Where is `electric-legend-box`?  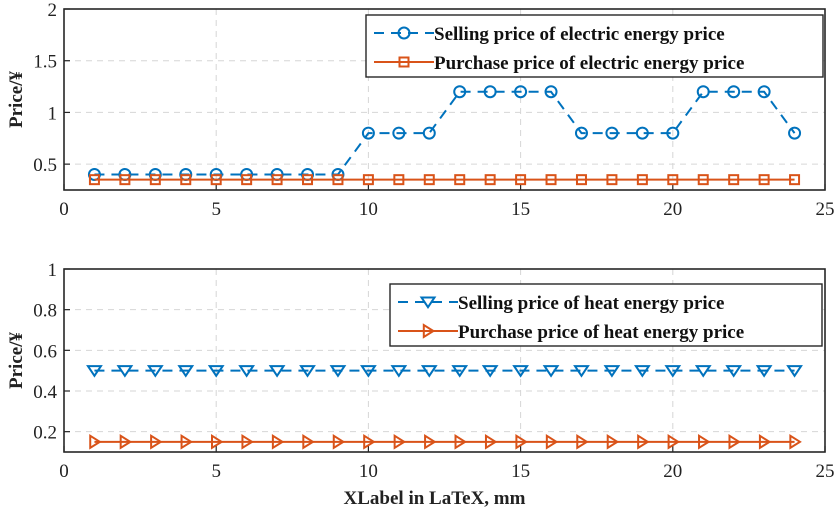
electric-legend-box is located at coordinates (594, 46).